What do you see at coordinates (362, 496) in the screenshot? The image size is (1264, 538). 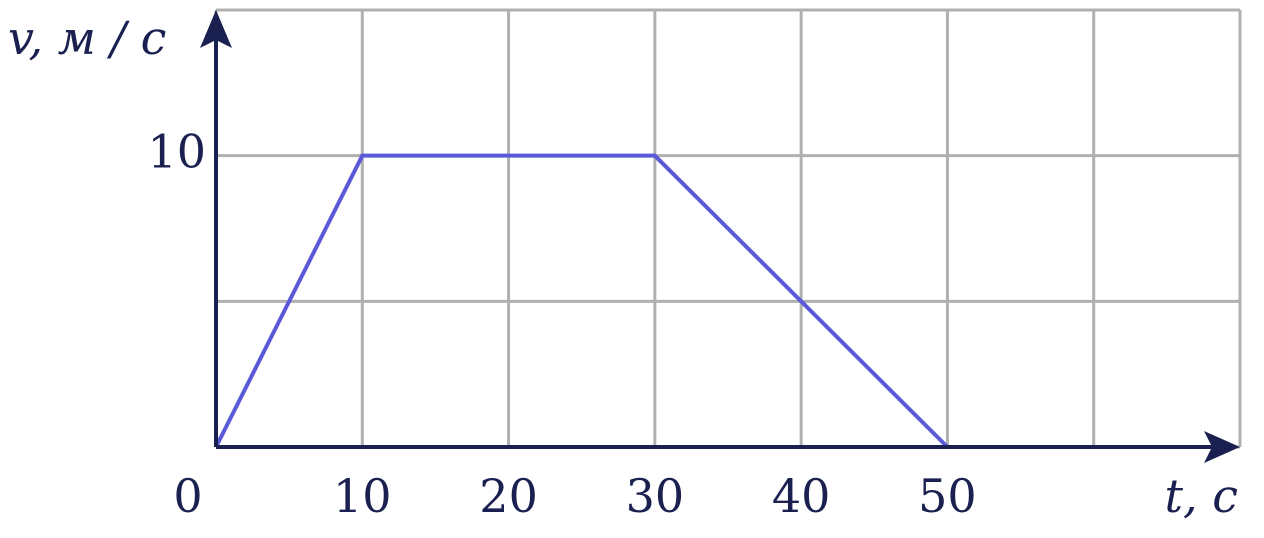 I see `x-tick-label: 10` at bounding box center [362, 496].